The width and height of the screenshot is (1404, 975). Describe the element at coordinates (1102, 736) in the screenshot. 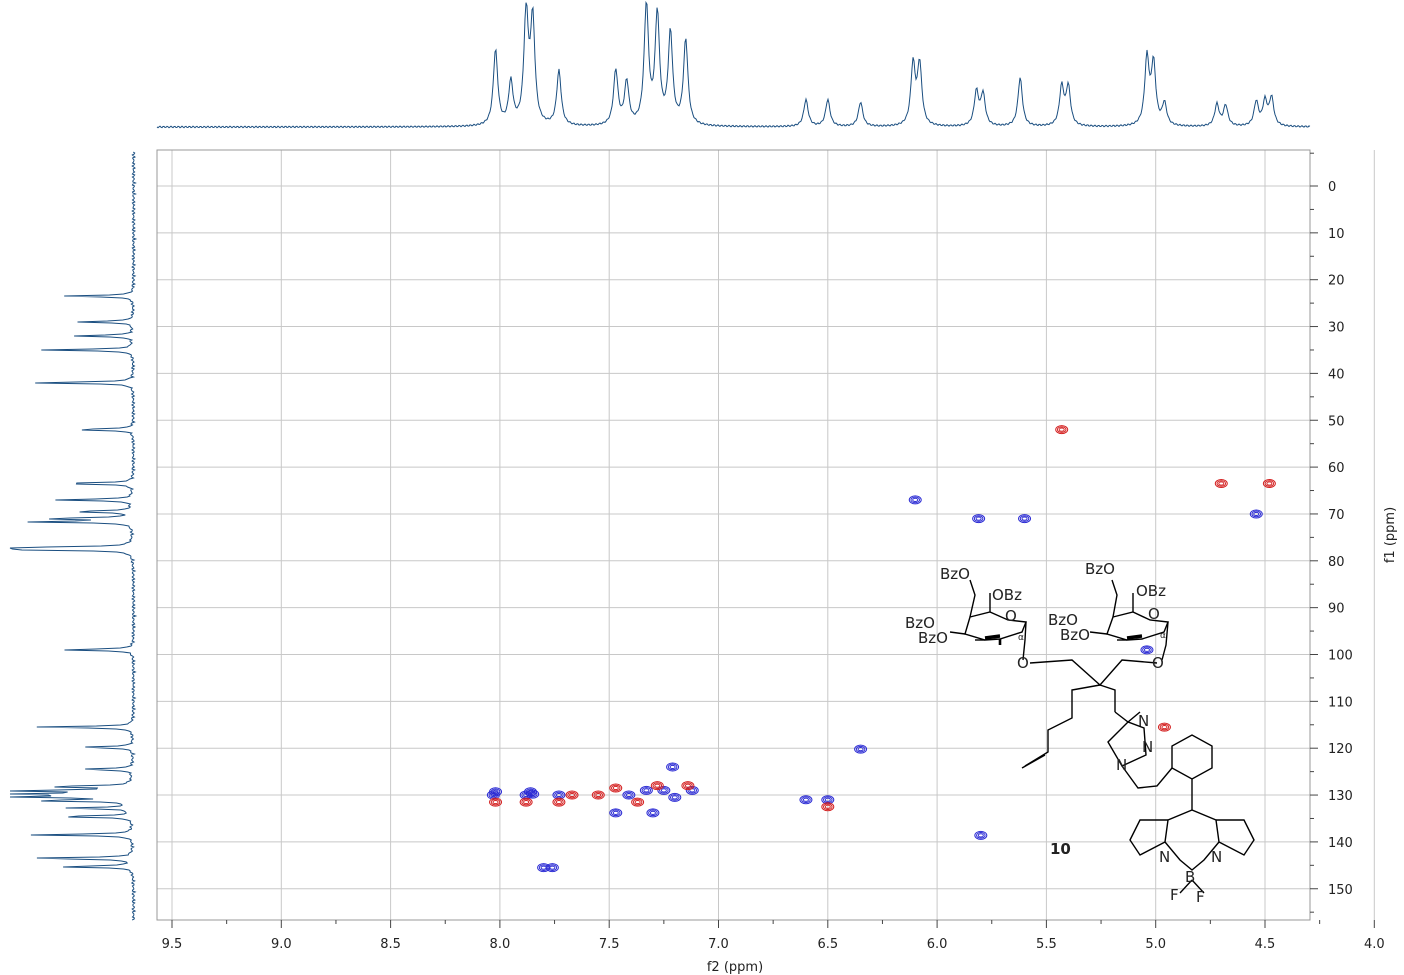

I see `chemical-structure` at that location.